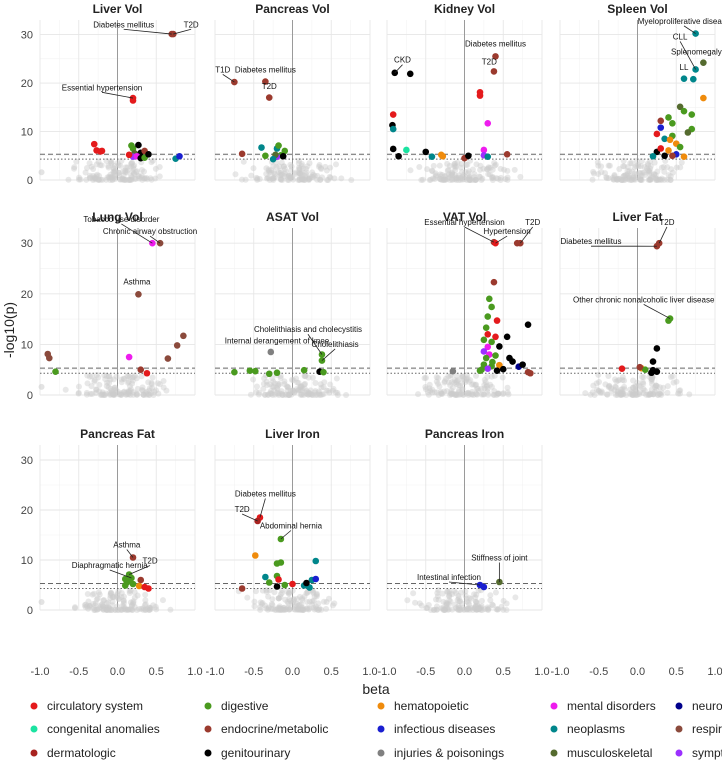 This screenshot has height=765, width=722. I want to click on panel-title: ASAT Vol, so click(292, 217).